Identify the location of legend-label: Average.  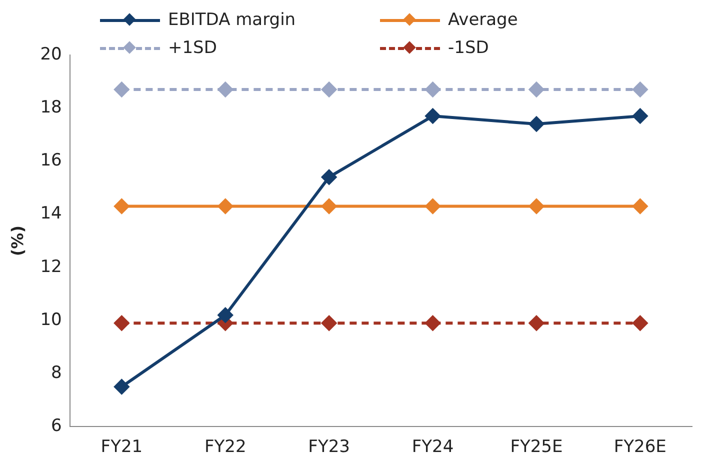
(483, 20).